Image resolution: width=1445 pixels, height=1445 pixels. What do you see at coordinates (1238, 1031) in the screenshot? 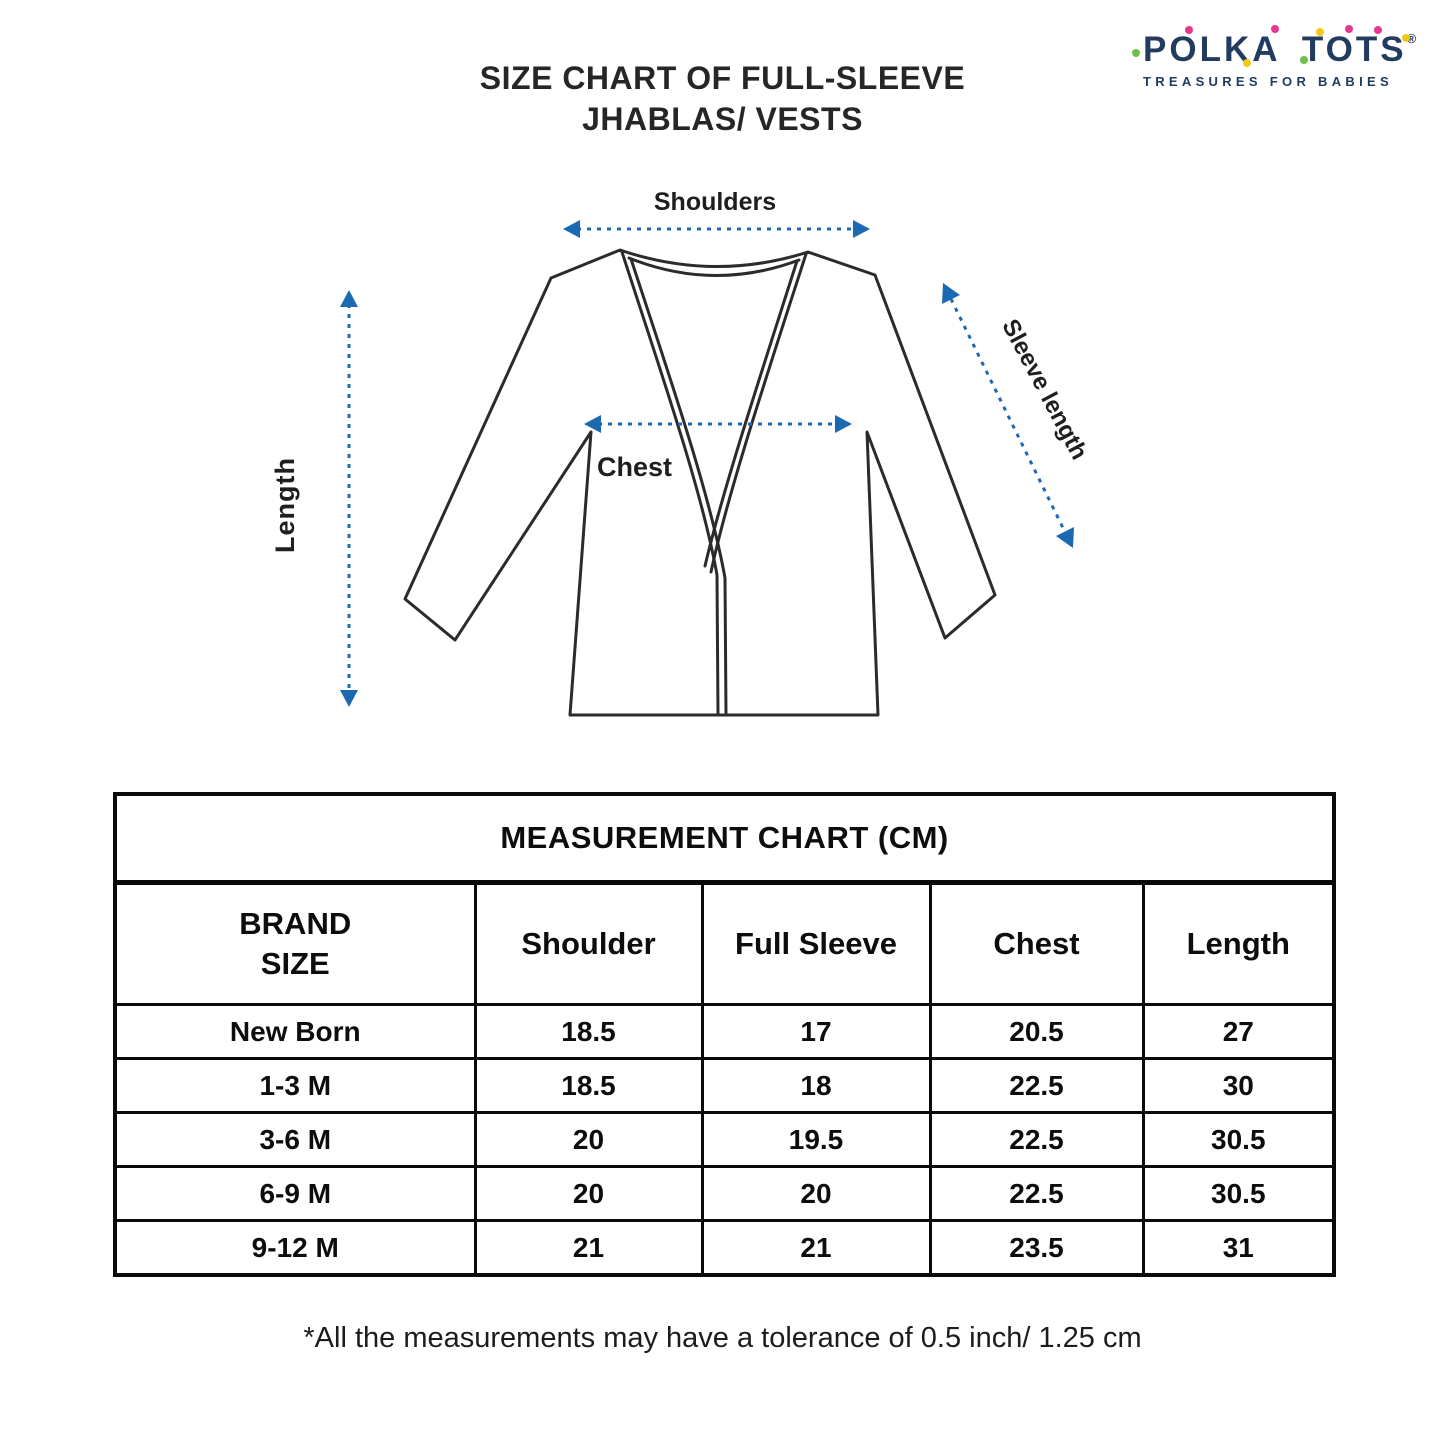
I see `cell-length: 27` at bounding box center [1238, 1031].